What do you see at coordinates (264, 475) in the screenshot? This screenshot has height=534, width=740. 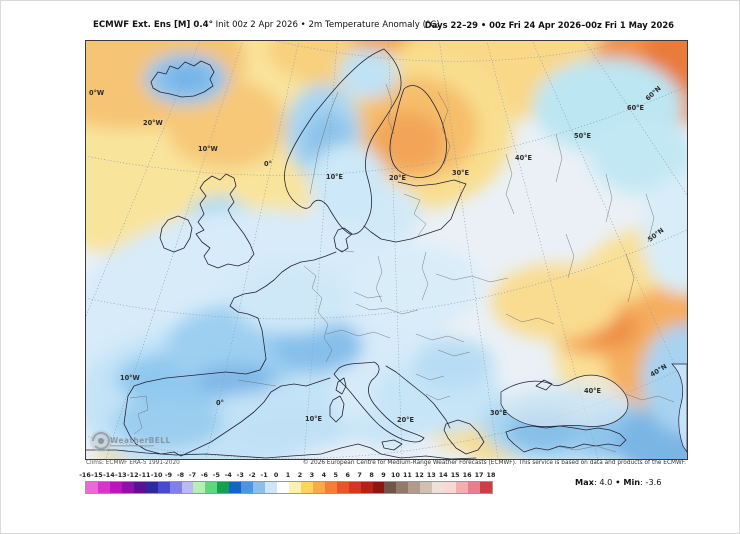 I see `colorbar-tick-label: -1` at bounding box center [264, 475].